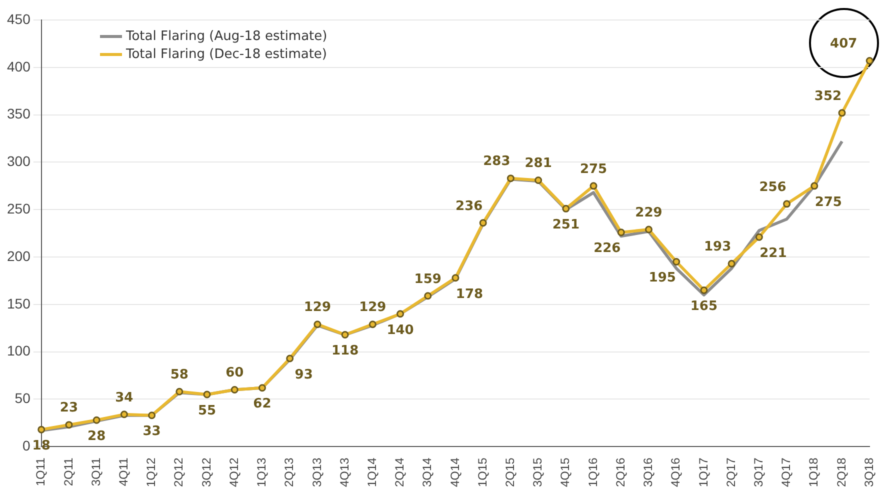 The width and height of the screenshot is (887, 494). What do you see at coordinates (427, 472) in the screenshot?
I see `x-tick-label: 3Q14` at bounding box center [427, 472].